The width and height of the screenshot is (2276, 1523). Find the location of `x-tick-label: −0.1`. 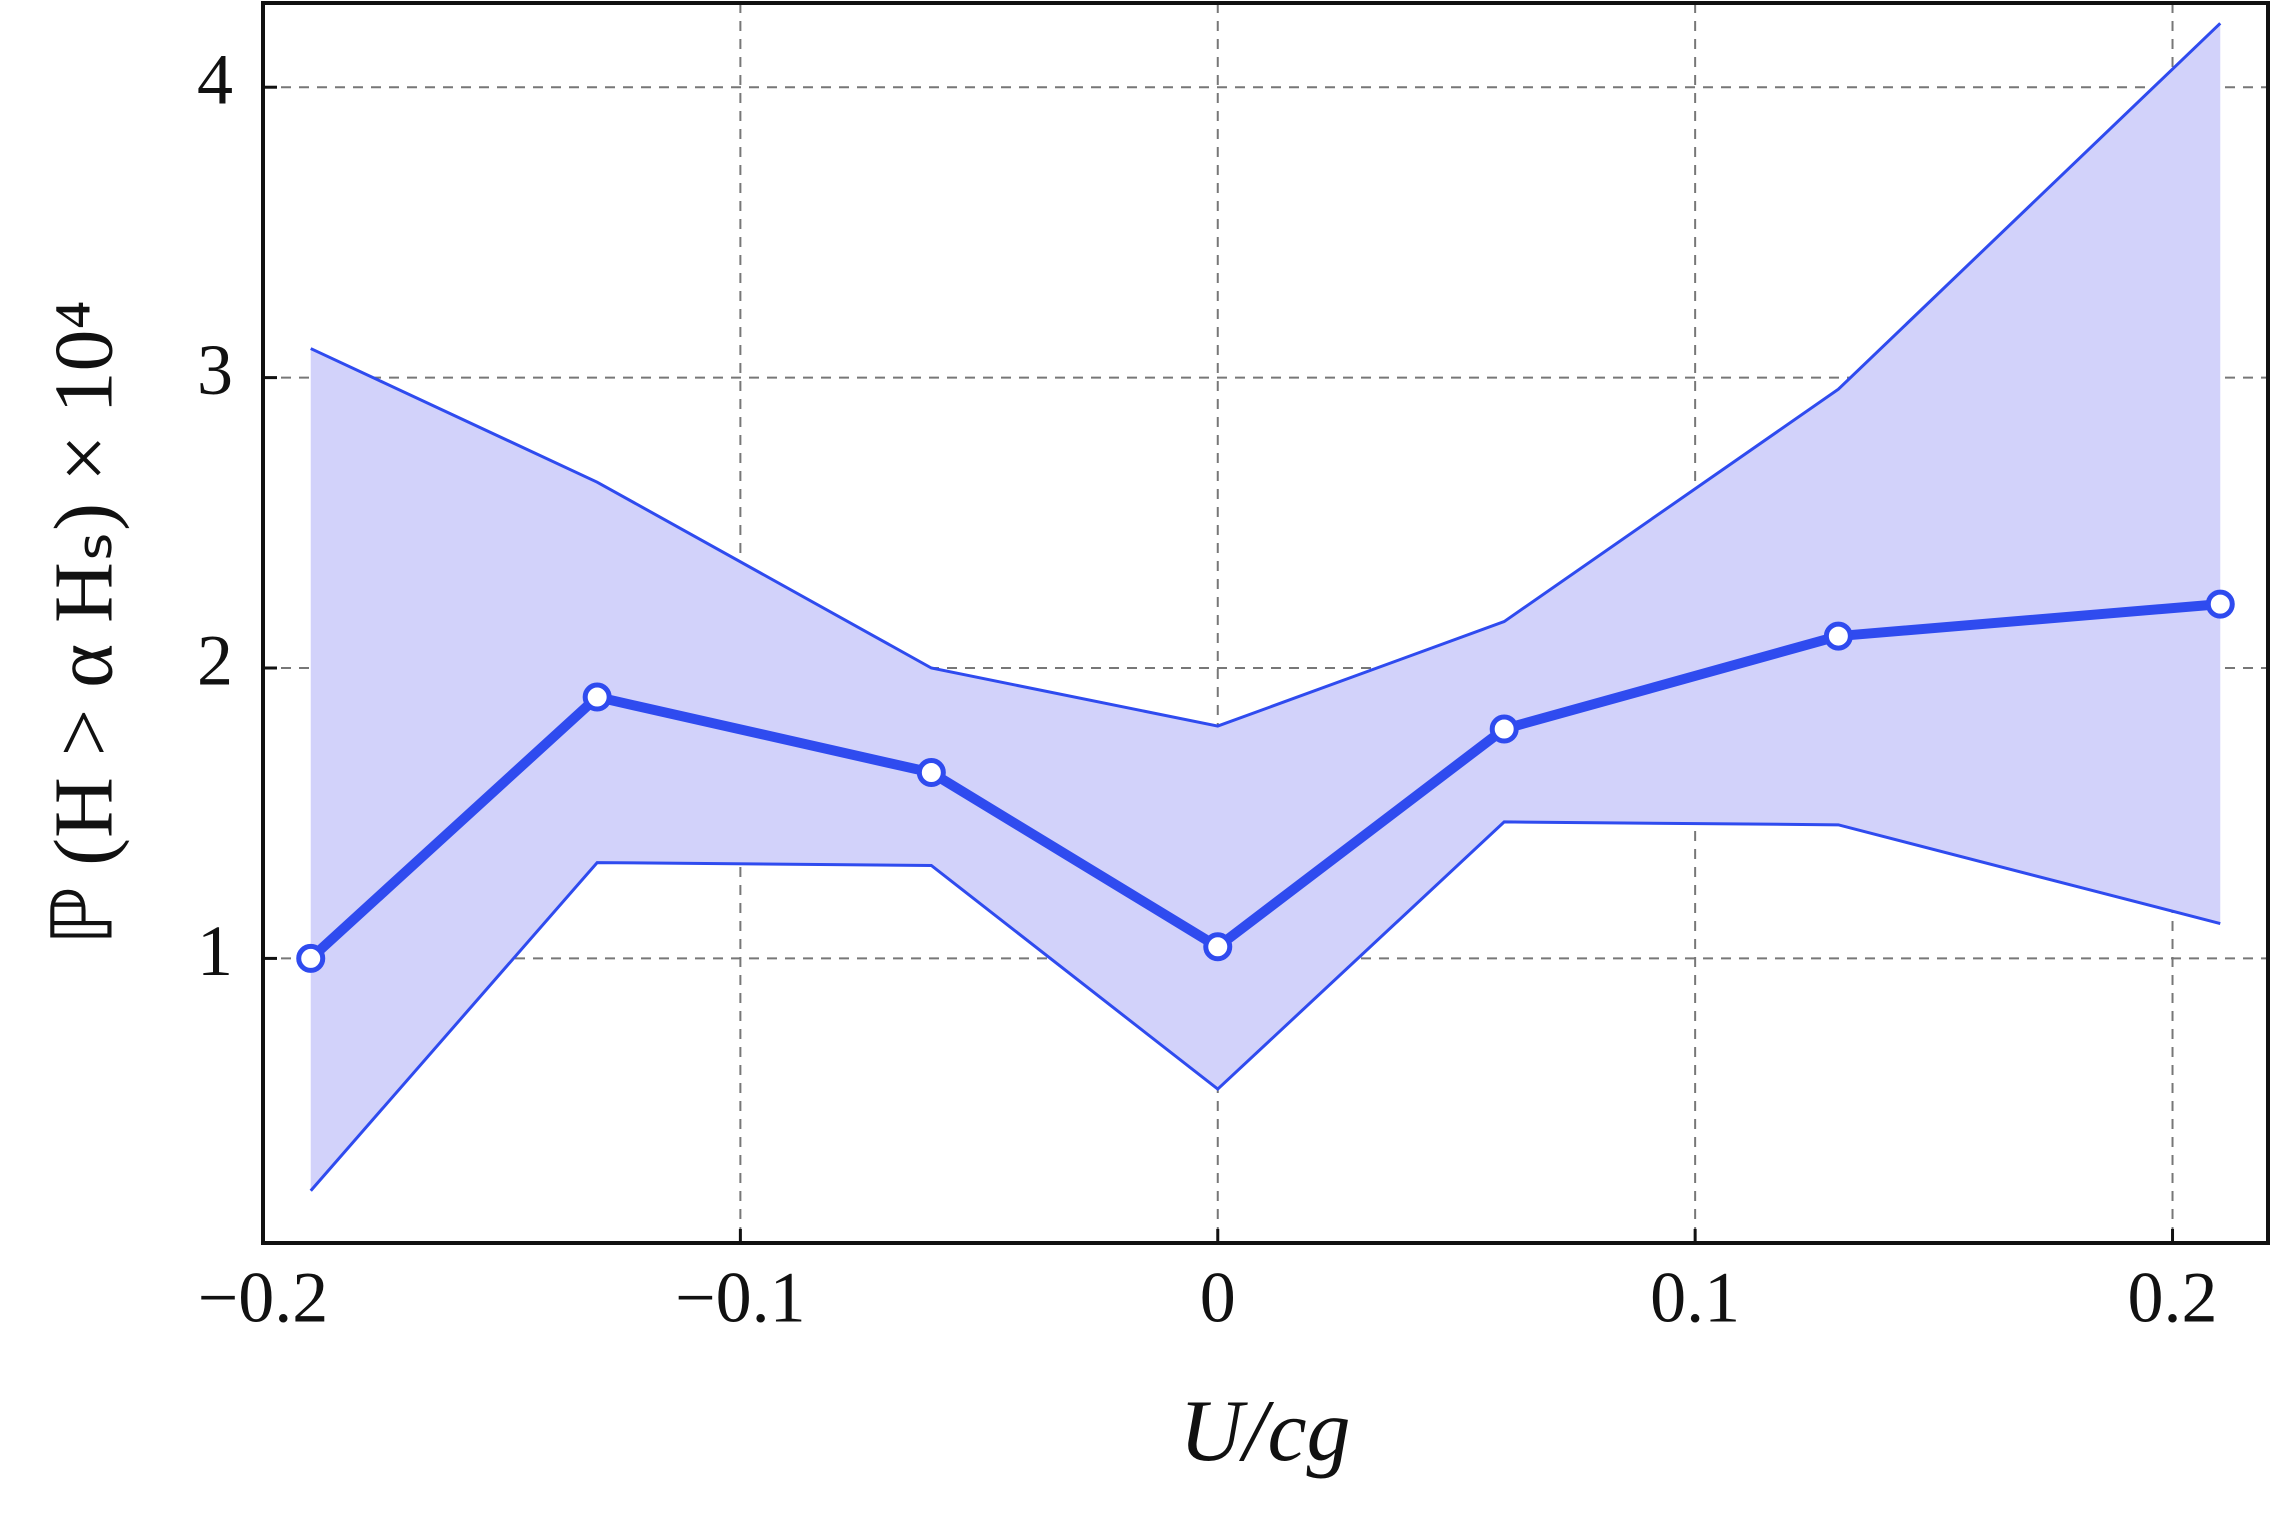

x-tick-label: −0.1 is located at coordinates (740, 1298).